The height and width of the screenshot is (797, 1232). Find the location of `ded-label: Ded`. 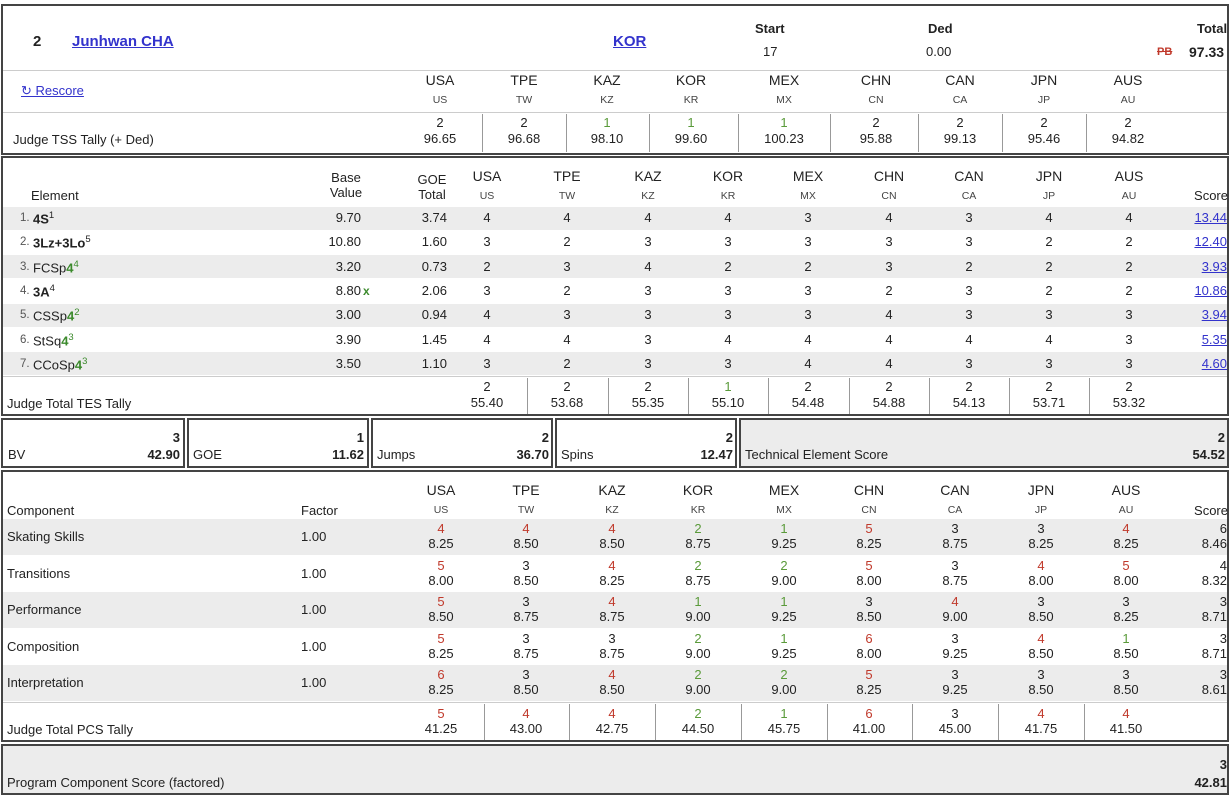

ded-label: Ded is located at coordinates (940, 28).